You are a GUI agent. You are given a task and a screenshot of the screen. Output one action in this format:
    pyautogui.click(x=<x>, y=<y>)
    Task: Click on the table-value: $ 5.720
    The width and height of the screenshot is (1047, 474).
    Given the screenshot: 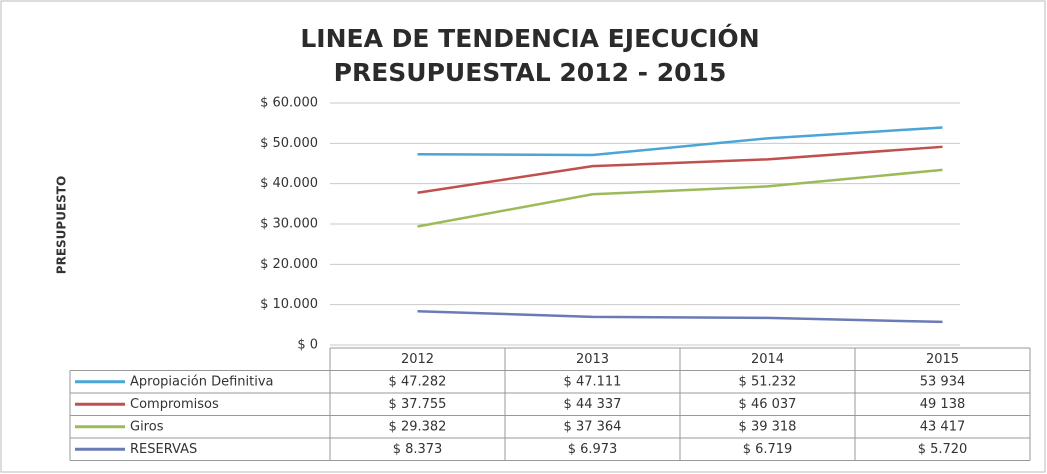 What is the action you would take?
    pyautogui.click(x=943, y=449)
    